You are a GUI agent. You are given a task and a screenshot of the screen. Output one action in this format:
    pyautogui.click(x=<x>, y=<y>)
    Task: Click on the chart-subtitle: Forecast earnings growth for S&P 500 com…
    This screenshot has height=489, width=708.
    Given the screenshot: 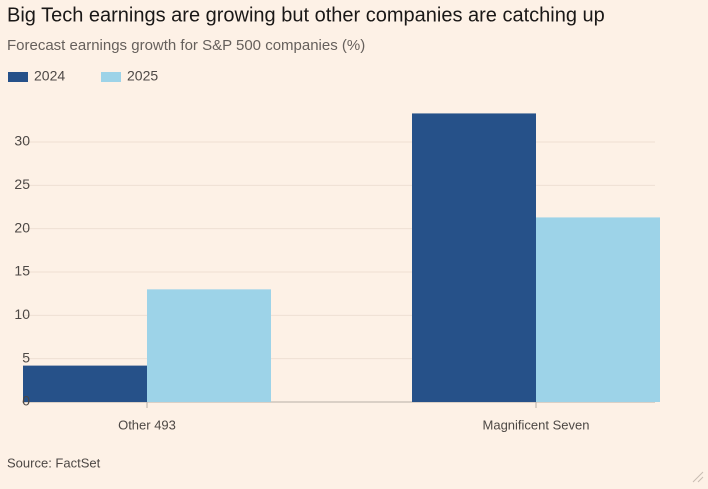 What is the action you would take?
    pyautogui.click(x=186, y=45)
    